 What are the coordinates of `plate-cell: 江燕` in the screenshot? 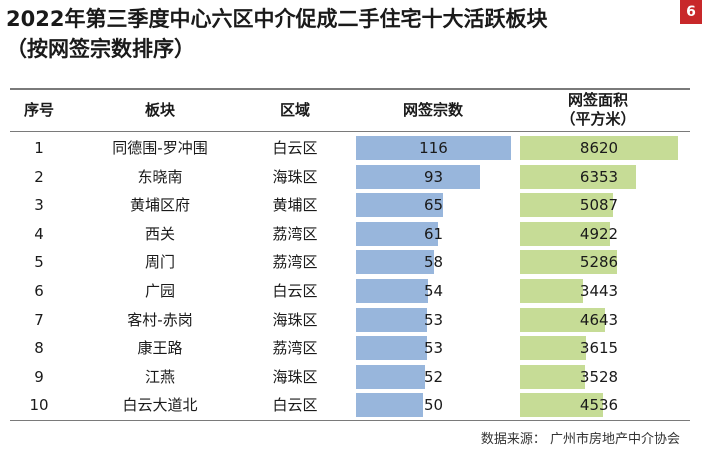 It's located at (159, 376).